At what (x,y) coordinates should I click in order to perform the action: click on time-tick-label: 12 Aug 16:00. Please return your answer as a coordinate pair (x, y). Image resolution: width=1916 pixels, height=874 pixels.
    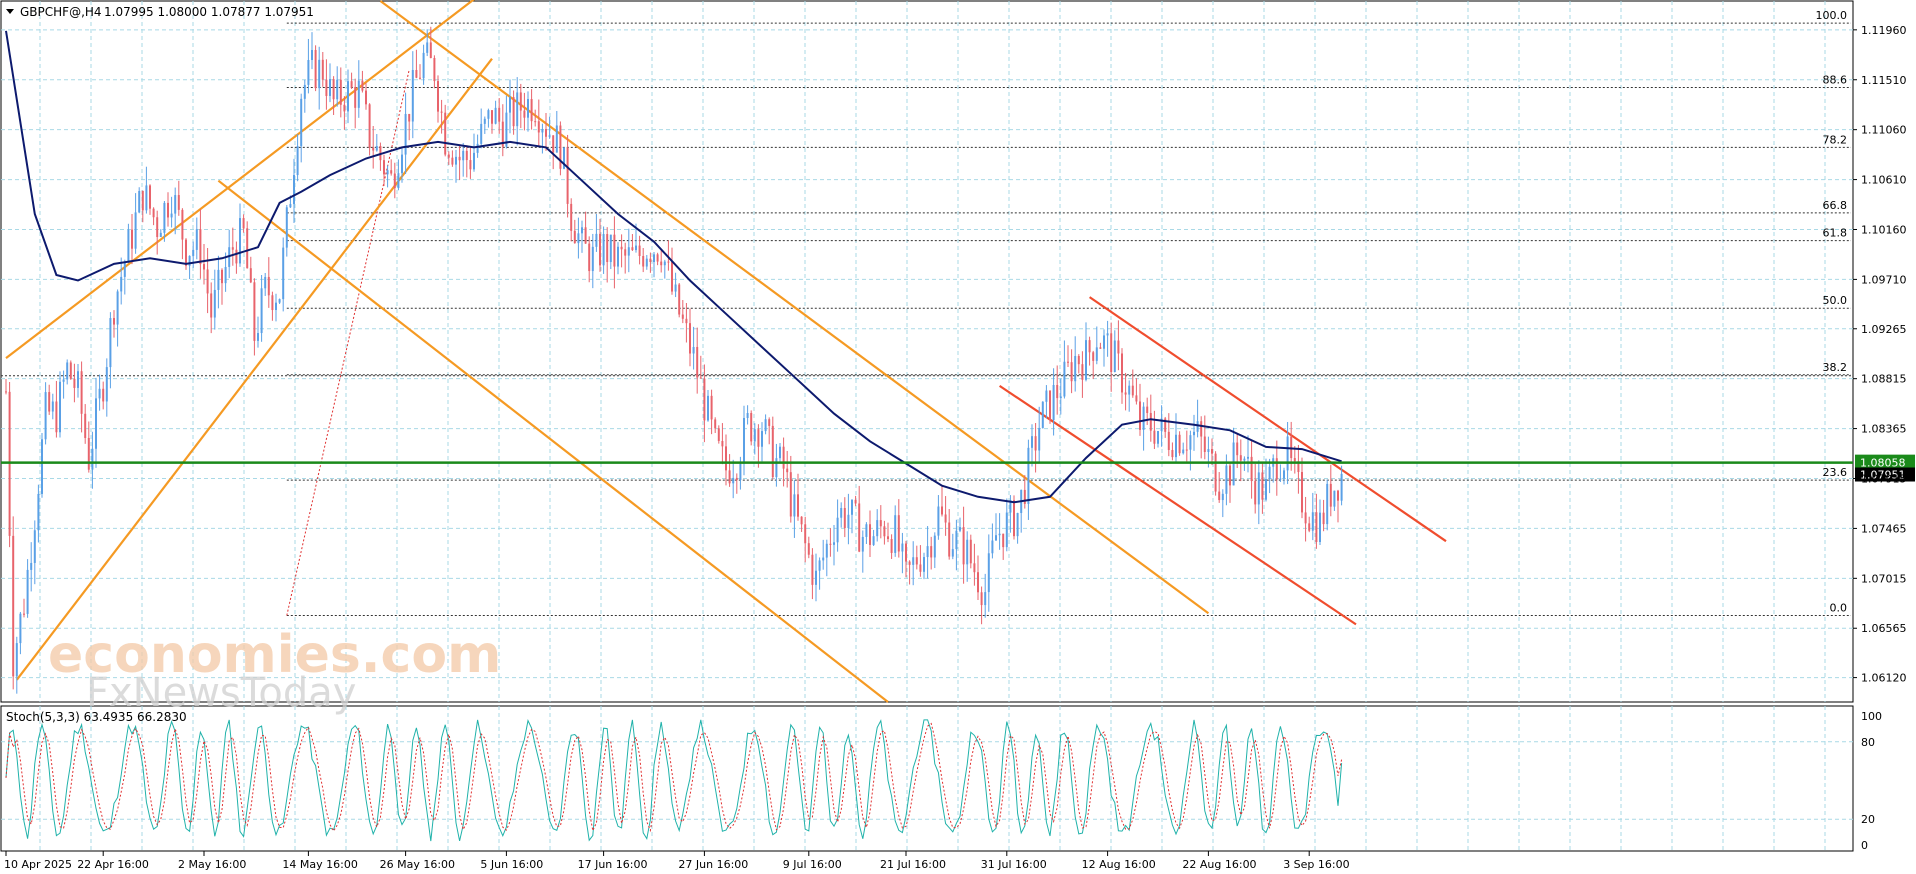
    Looking at the image, I should click on (1119, 864).